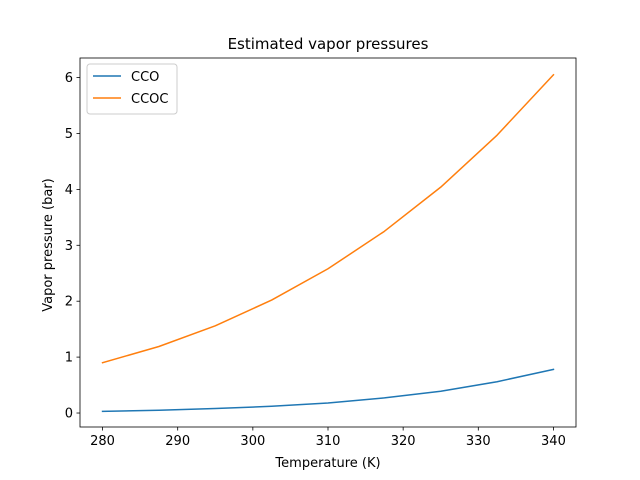 The image size is (640, 480). What do you see at coordinates (145, 77) in the screenshot?
I see `legend-label-cco: CCO` at bounding box center [145, 77].